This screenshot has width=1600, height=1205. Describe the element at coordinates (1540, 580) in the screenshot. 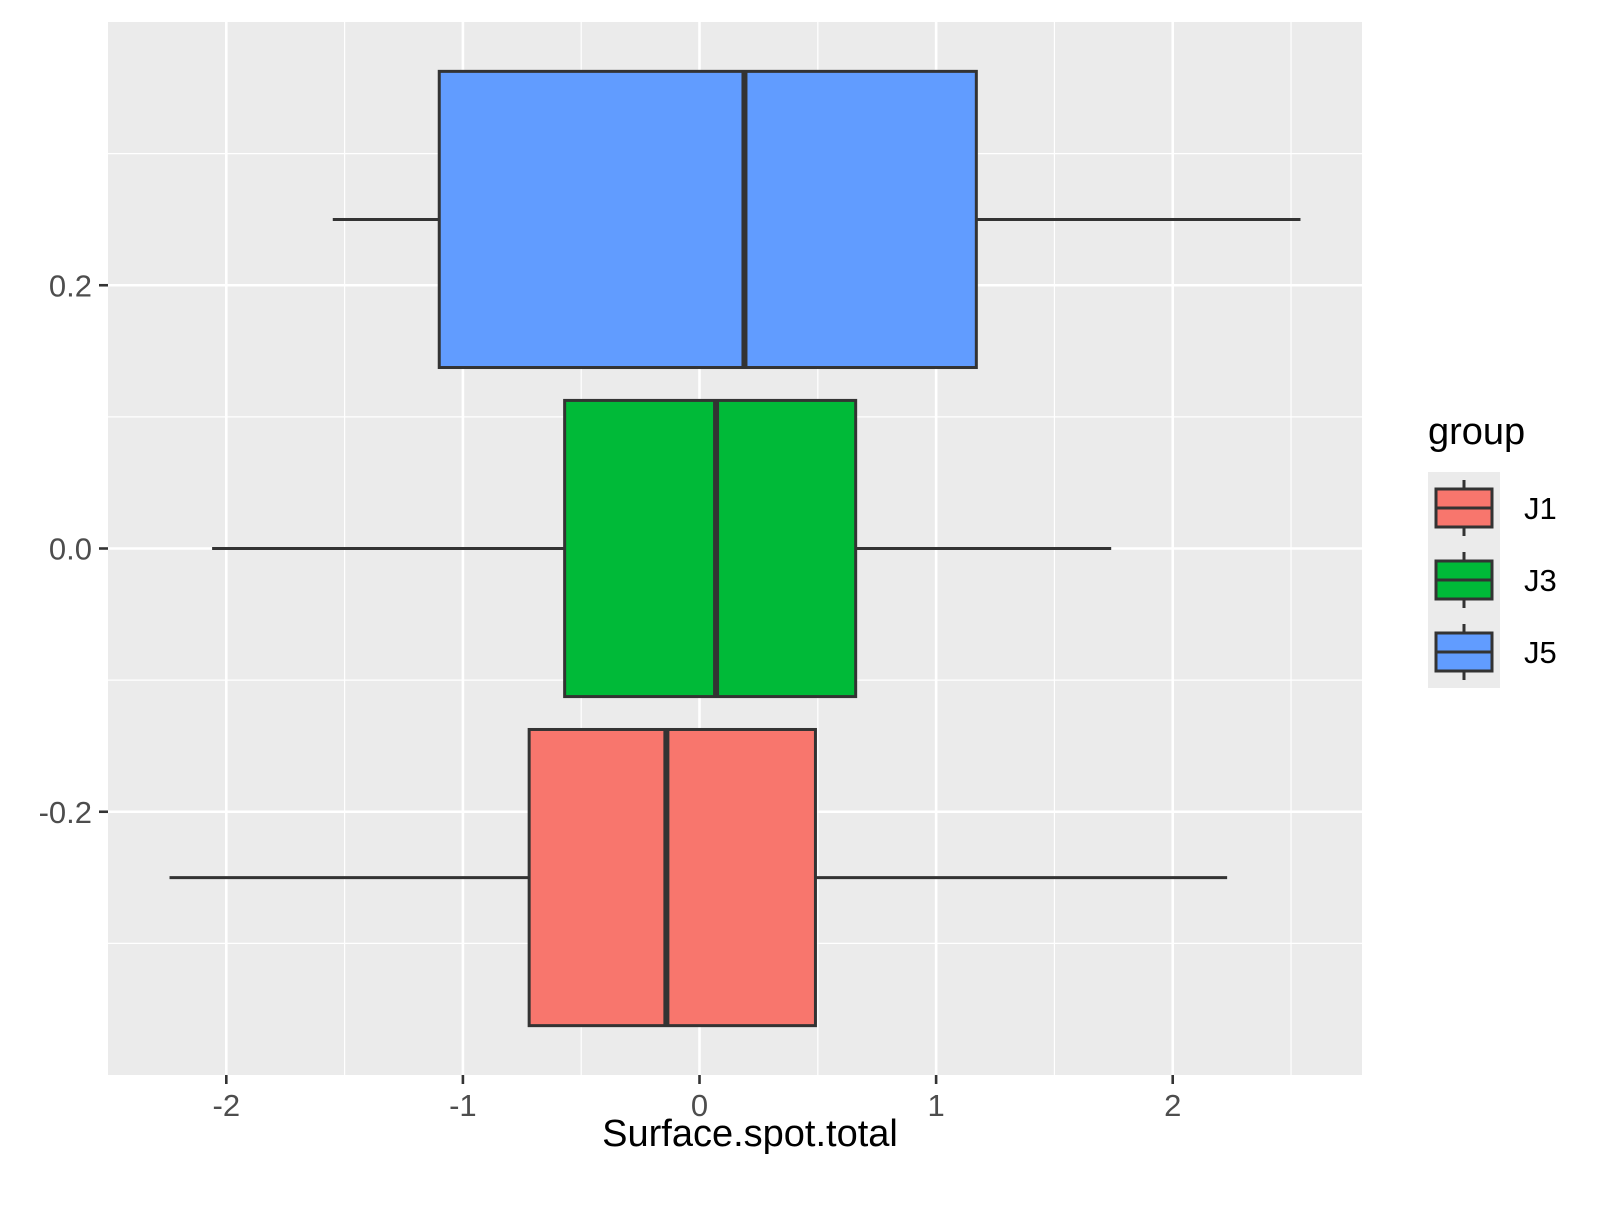

I see `legend-label: J3` at that location.